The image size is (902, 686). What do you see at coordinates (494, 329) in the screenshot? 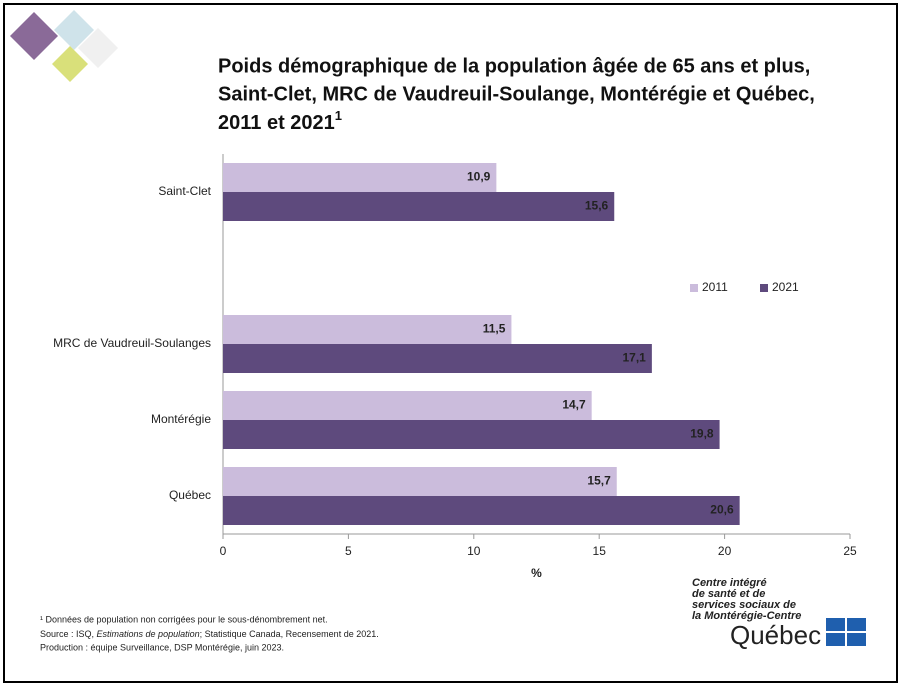
I see `value-label: 11,5` at bounding box center [494, 329].